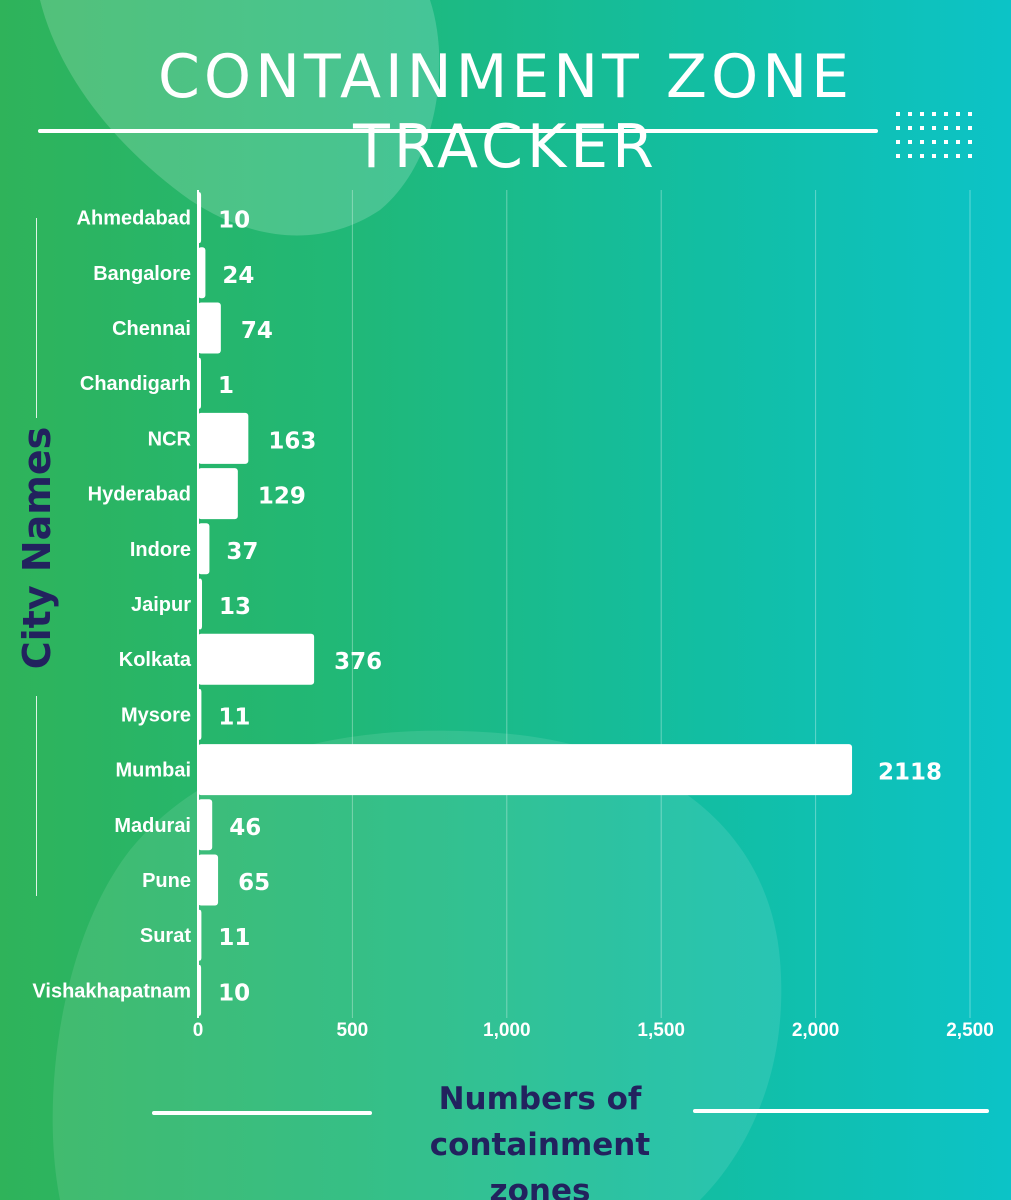 This screenshot has width=1011, height=1200. What do you see at coordinates (353, 1030) in the screenshot?
I see `x-tick-label: 500` at bounding box center [353, 1030].